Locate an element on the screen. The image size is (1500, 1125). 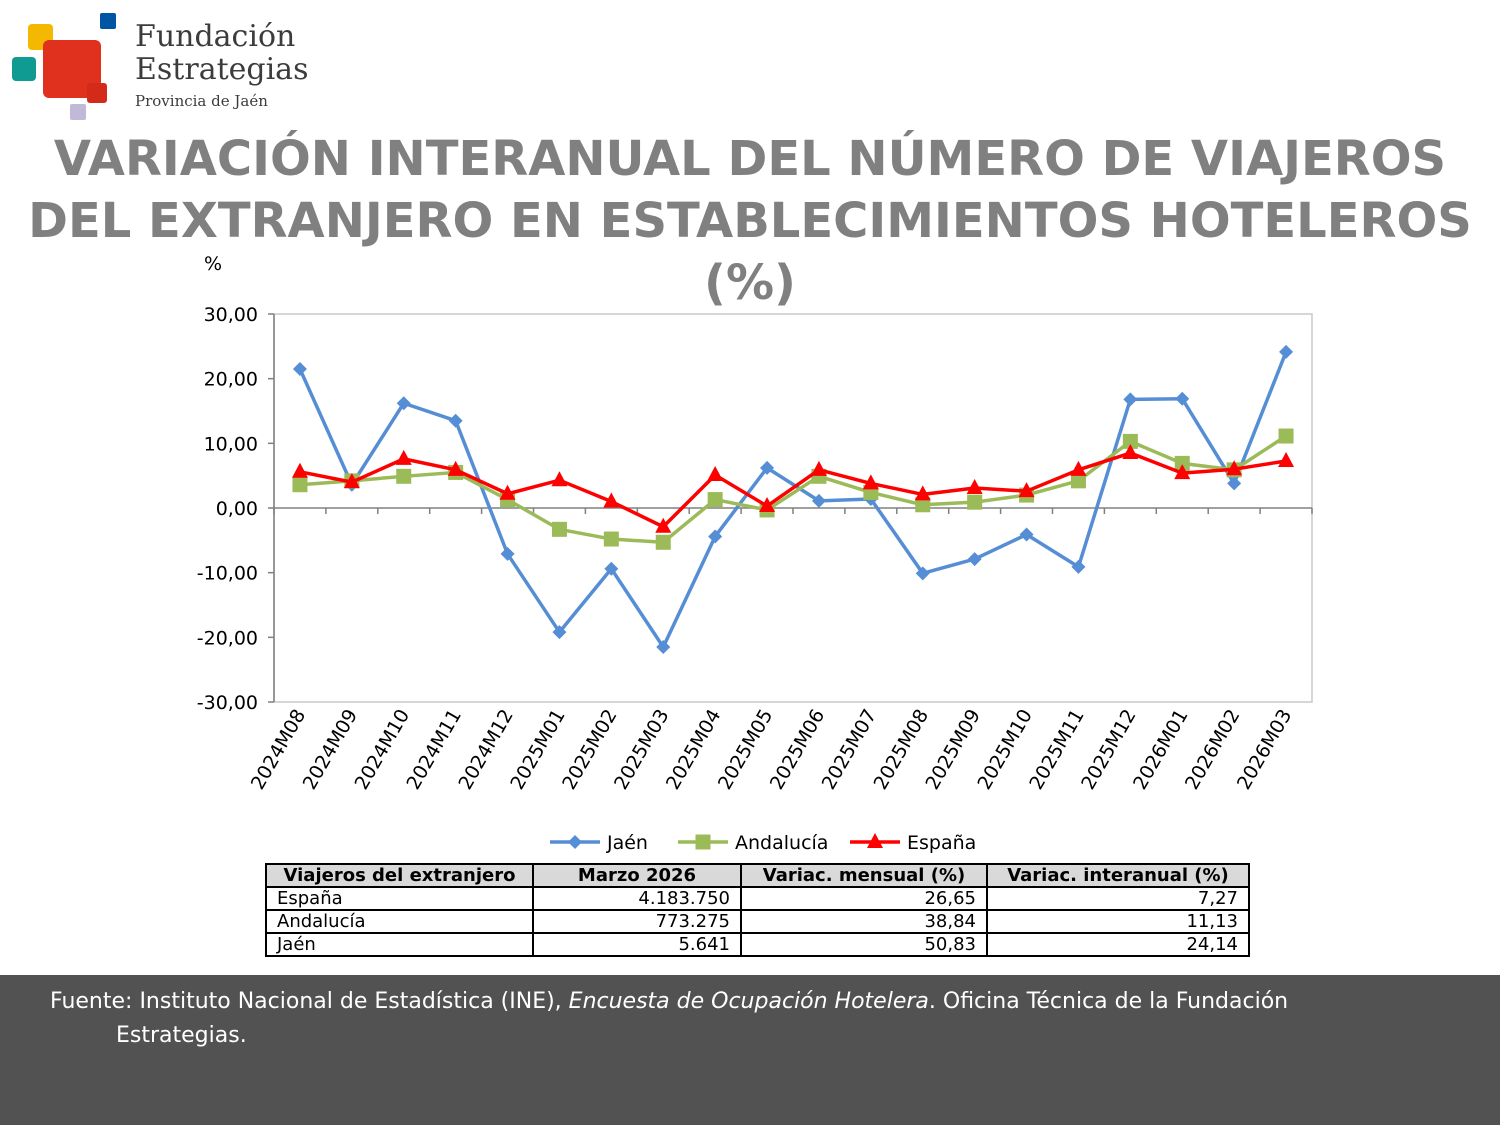
logo: Fundación Estrategias Provincia de Jaén is located at coordinates (160, 67).